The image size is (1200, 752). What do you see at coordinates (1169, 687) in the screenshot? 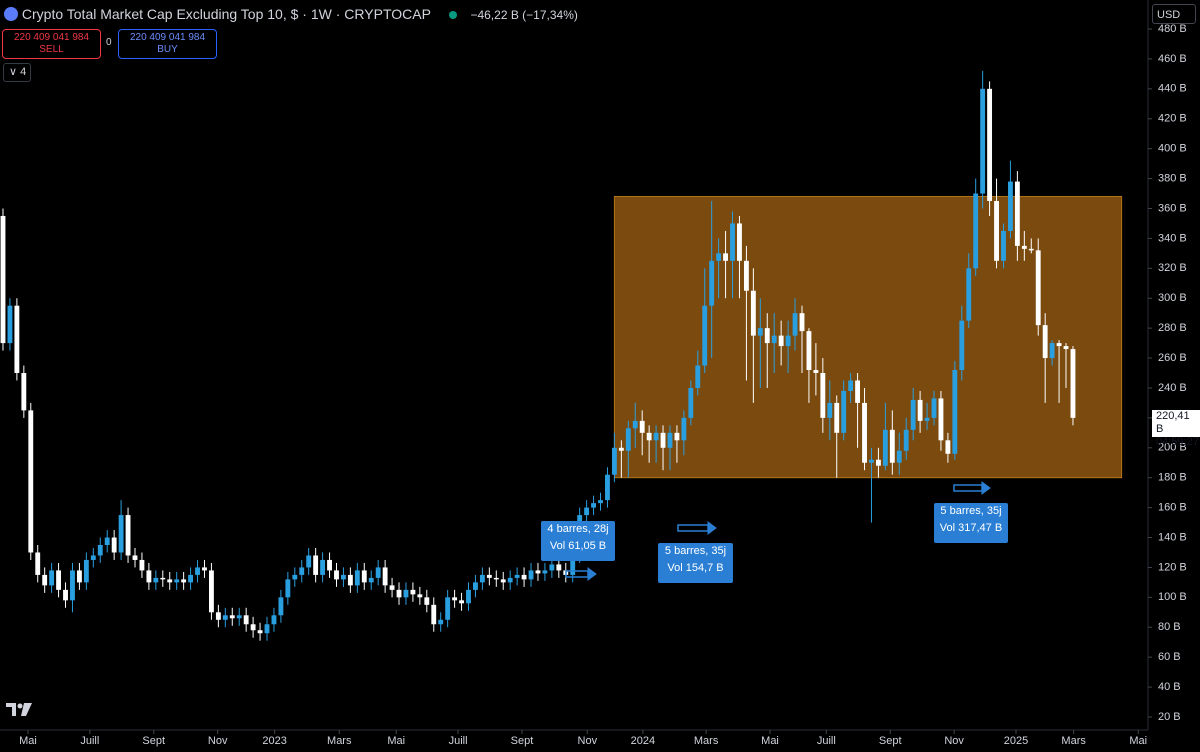
I see `y-tick-label: 40 B` at bounding box center [1169, 687].